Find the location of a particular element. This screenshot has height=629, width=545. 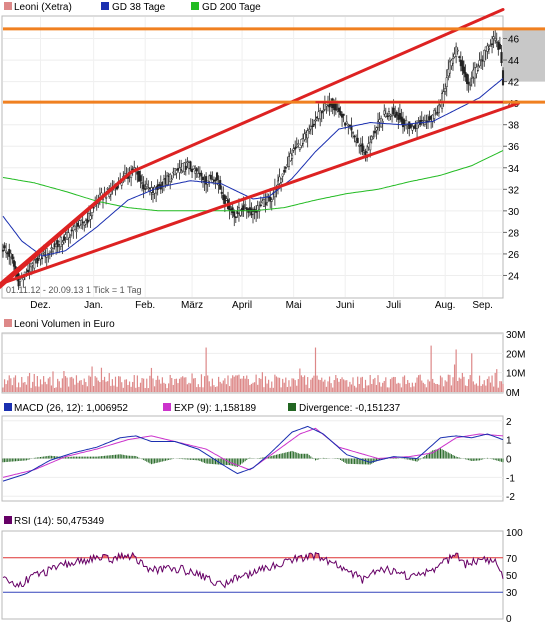

month-label: Jan. is located at coordinates (93, 305).